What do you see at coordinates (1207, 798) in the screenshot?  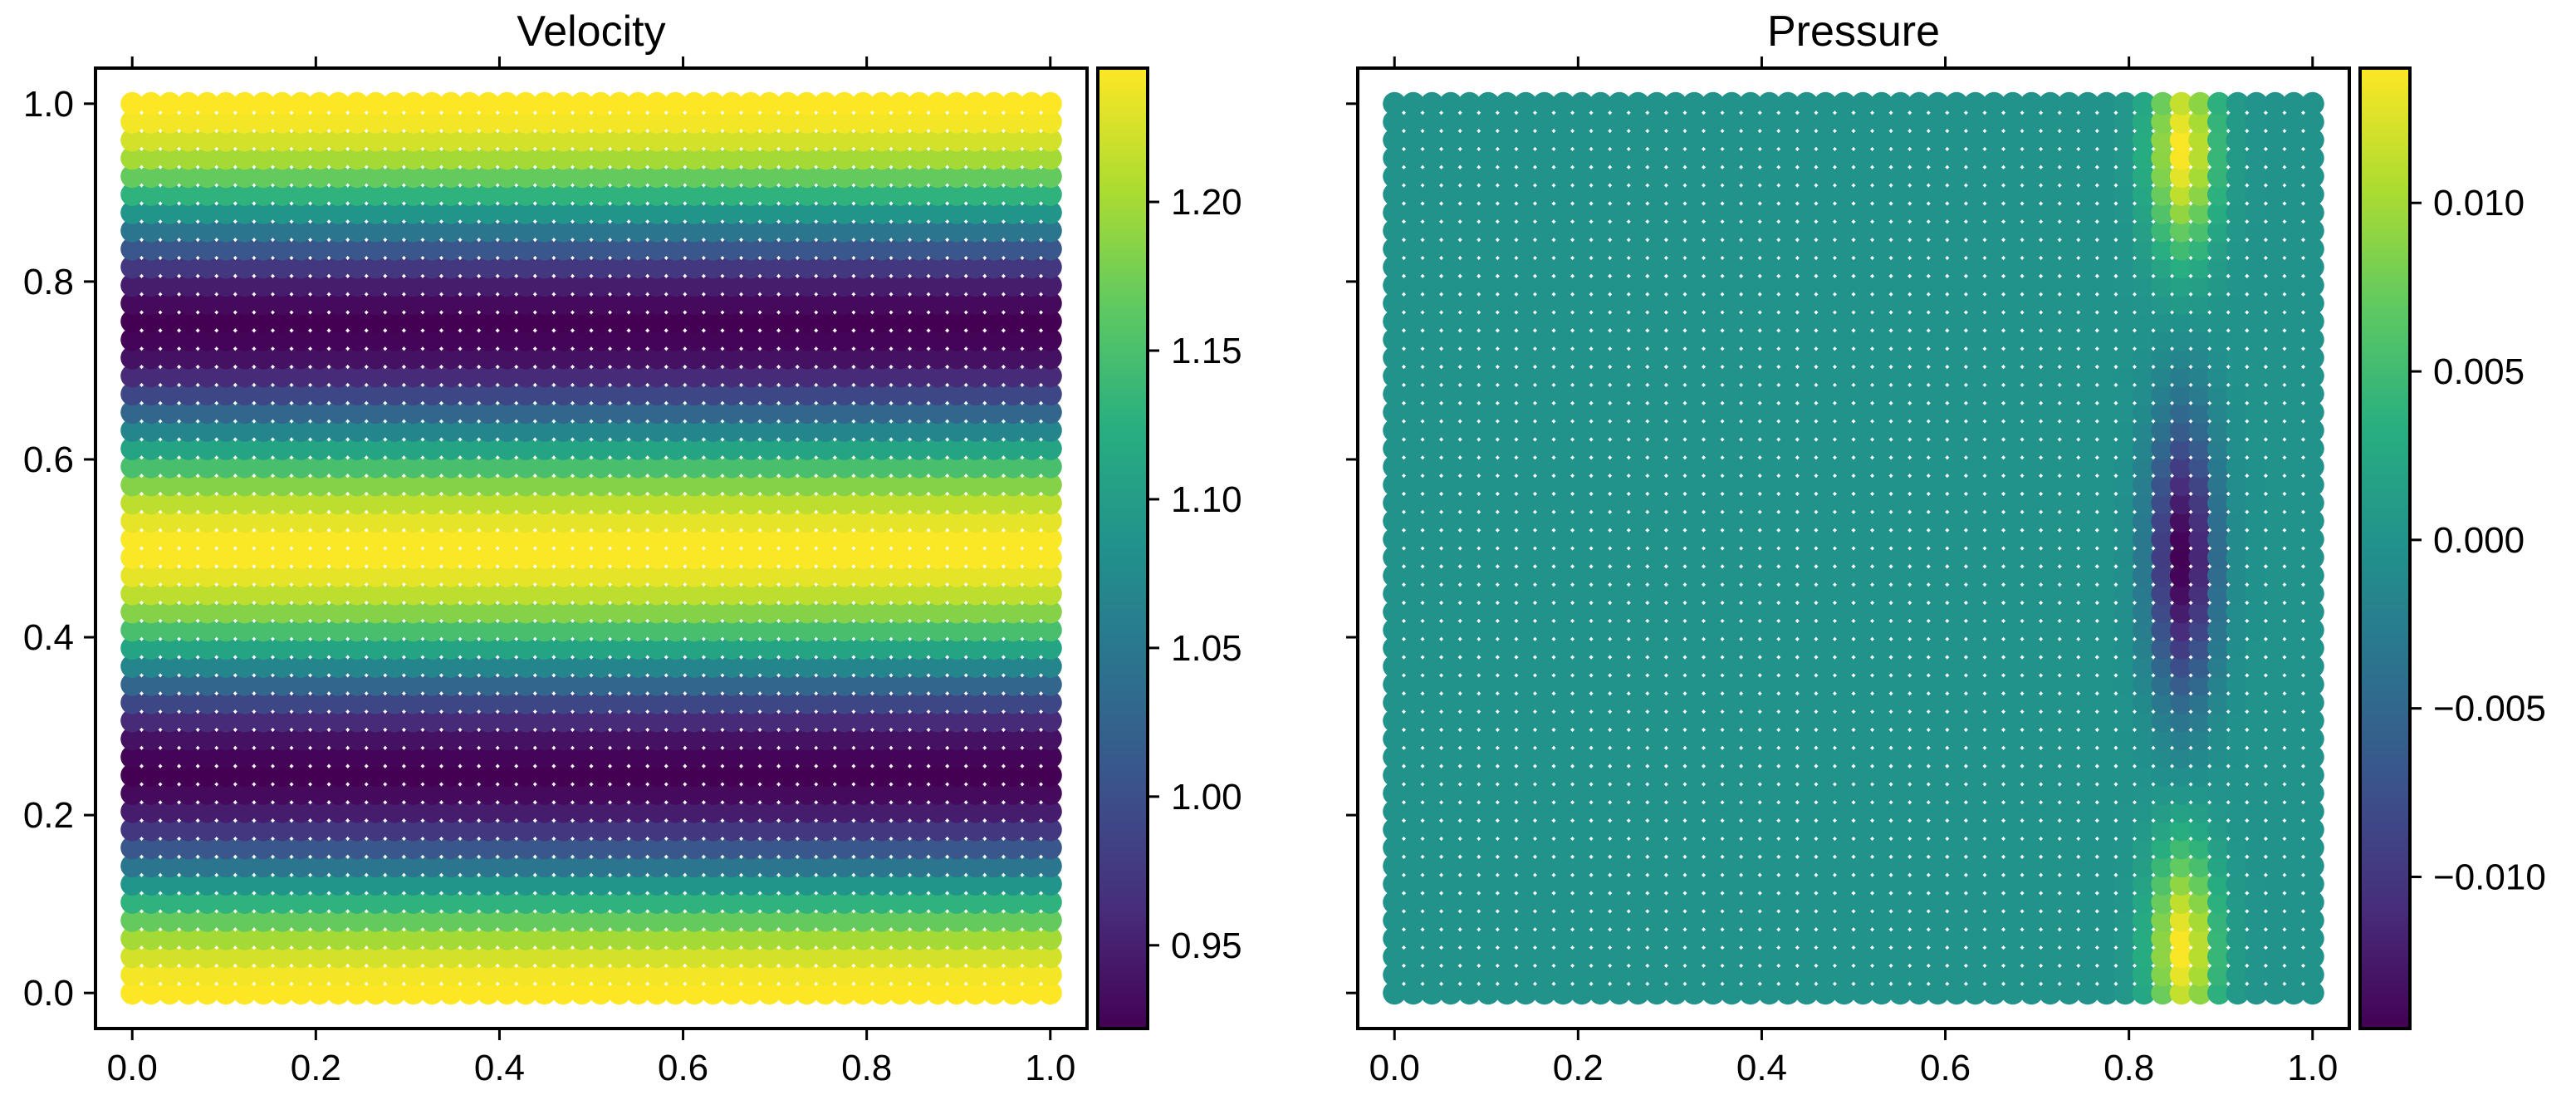 I see `colorbar-tick-label: 1.00` at bounding box center [1207, 798].